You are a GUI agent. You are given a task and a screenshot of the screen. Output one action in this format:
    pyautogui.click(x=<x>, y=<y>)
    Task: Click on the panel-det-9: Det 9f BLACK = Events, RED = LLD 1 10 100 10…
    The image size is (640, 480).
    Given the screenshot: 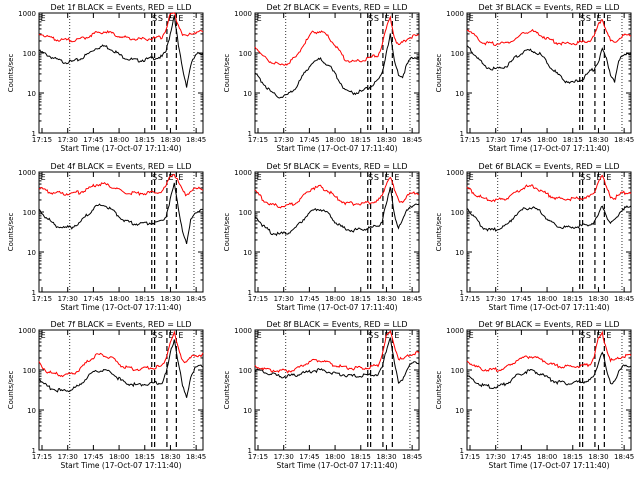 What is the action you would take?
    pyautogui.click(x=534, y=395)
    